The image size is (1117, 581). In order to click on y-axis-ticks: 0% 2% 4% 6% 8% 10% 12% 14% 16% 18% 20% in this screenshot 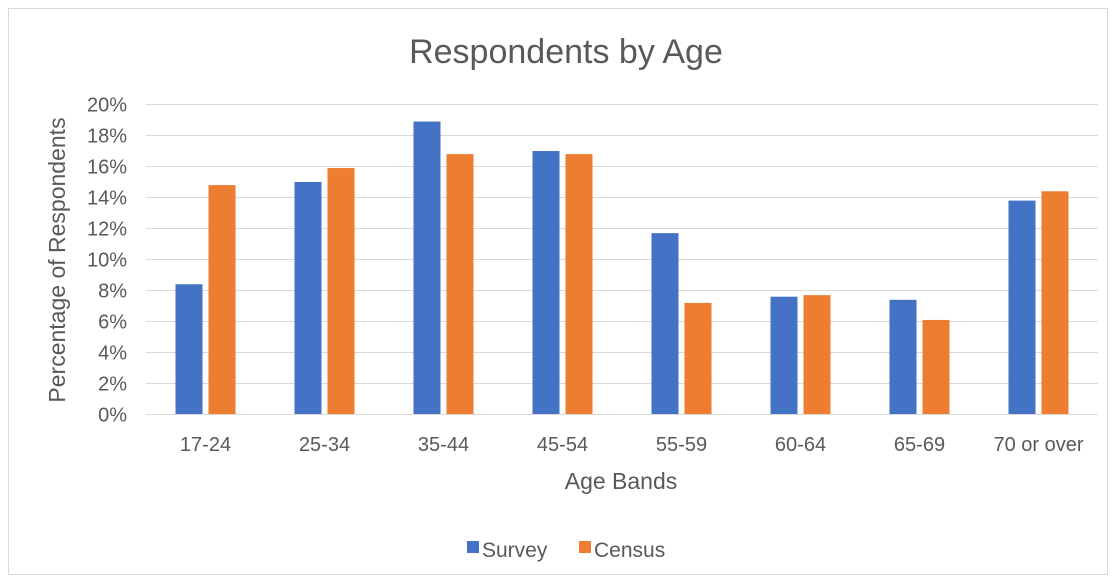, I will do `click(107, 261)`.